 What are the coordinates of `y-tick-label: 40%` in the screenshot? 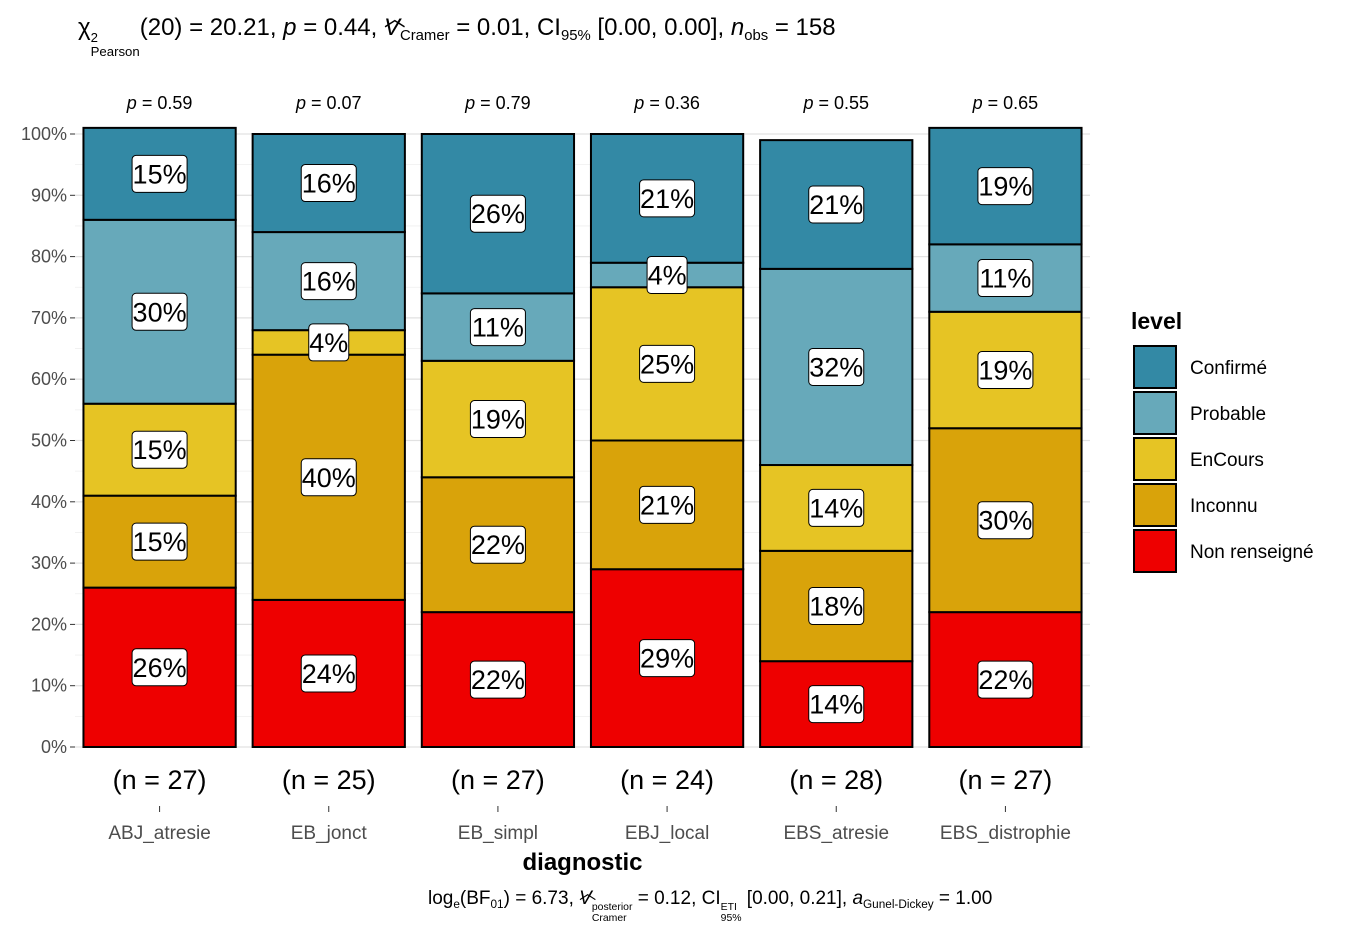 It's located at (49, 502).